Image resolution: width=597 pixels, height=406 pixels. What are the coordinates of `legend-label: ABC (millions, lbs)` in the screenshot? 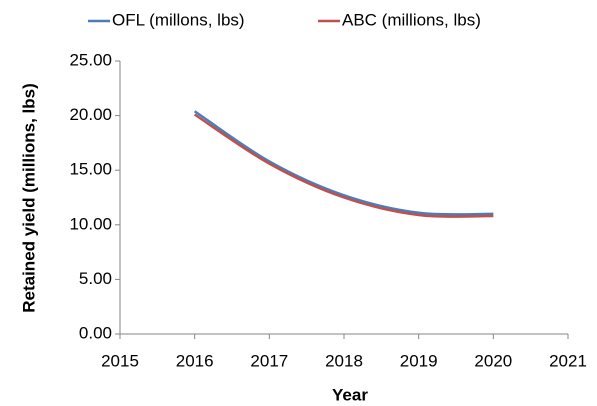 It's located at (411, 19).